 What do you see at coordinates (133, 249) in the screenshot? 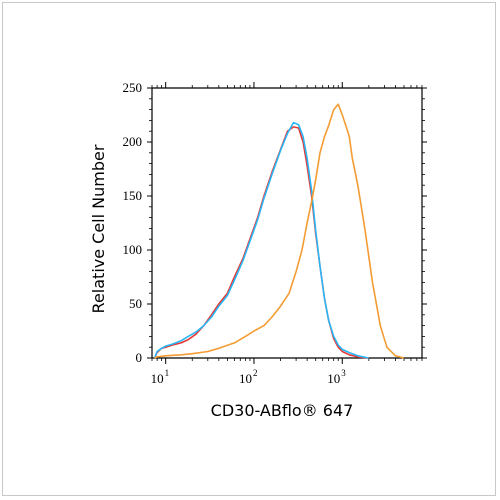
I see `y-tick-label: 100` at bounding box center [133, 249].